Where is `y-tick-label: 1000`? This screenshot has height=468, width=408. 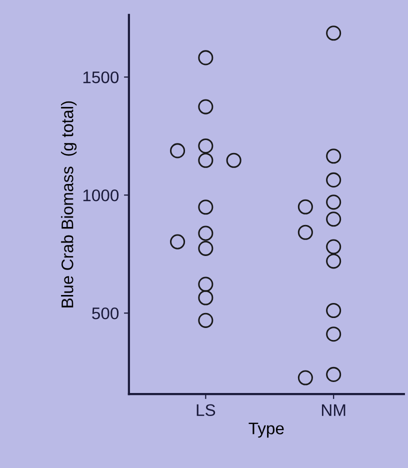
y-tick-label: 1000 is located at coordinates (101, 195).